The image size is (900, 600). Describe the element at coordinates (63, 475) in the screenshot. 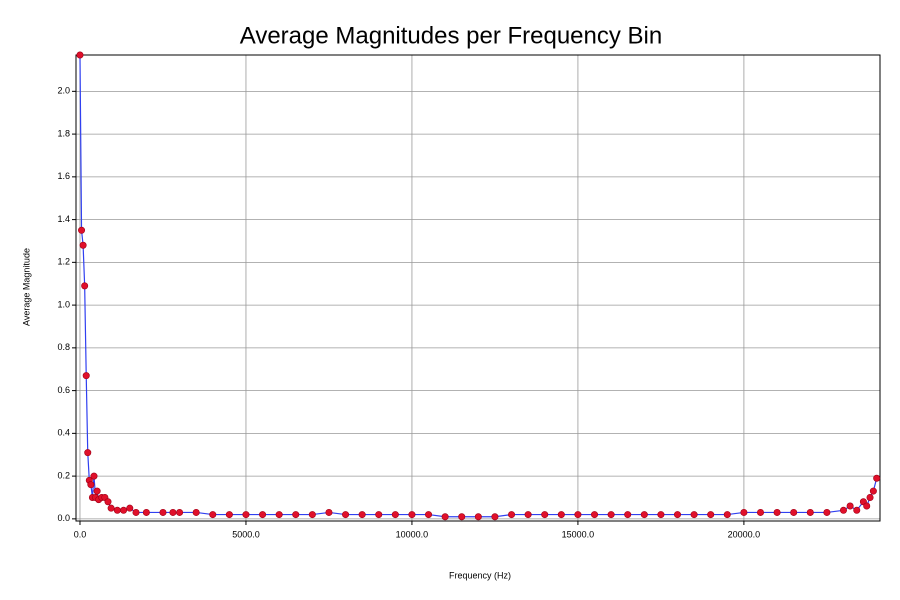

I see `y-tick-label: 0.2` at that location.